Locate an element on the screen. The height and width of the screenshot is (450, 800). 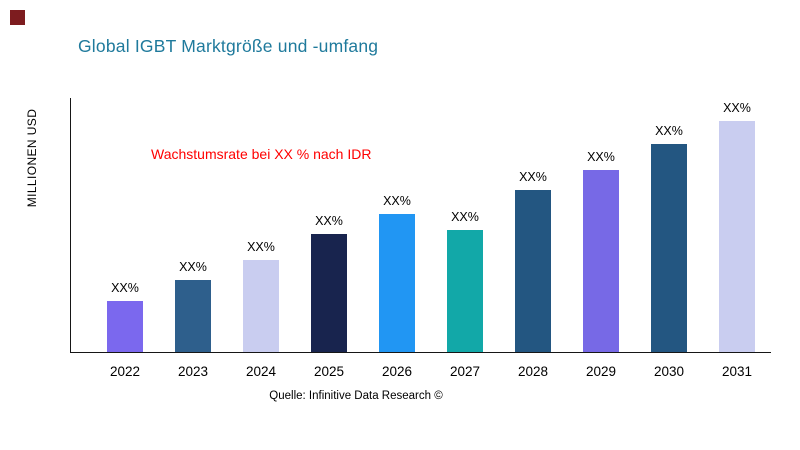
bar-2026 is located at coordinates (397, 282).